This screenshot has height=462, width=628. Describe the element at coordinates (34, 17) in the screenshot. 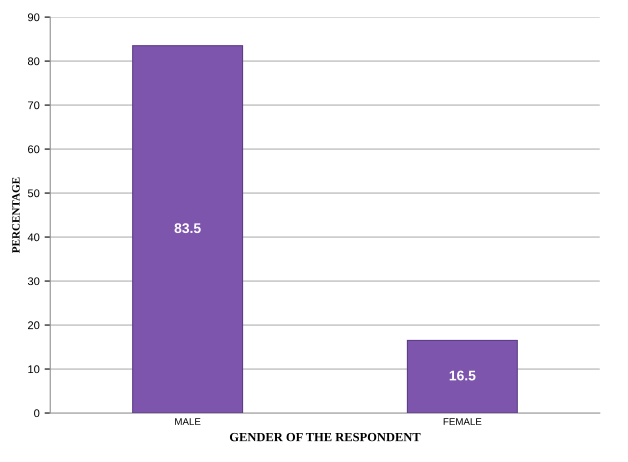

I see `y-tick-label: 90` at that location.